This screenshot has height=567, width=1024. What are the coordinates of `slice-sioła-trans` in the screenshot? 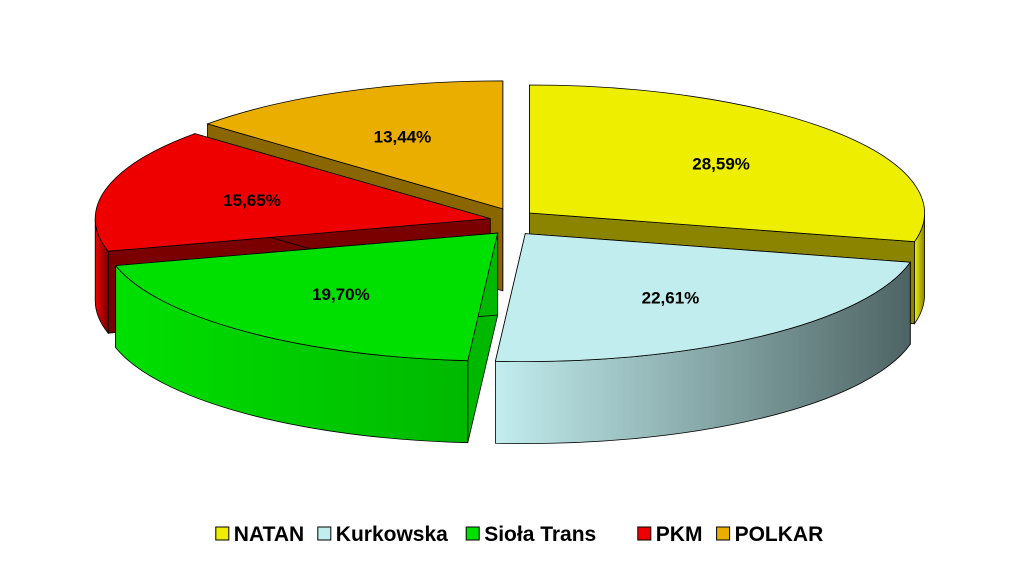 It's located at (306, 338).